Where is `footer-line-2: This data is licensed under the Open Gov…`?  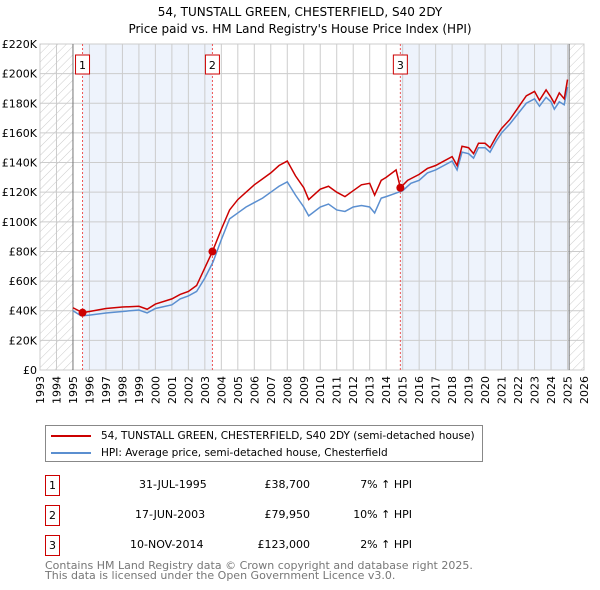 footer-line-2: This data is licensed under the Open Gov… is located at coordinates (220, 575).